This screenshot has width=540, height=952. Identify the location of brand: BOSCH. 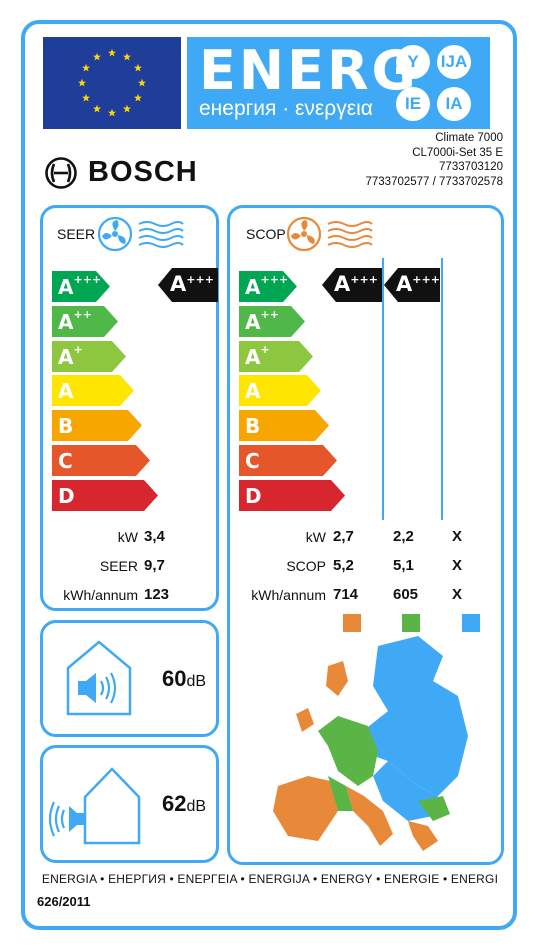
(120, 173).